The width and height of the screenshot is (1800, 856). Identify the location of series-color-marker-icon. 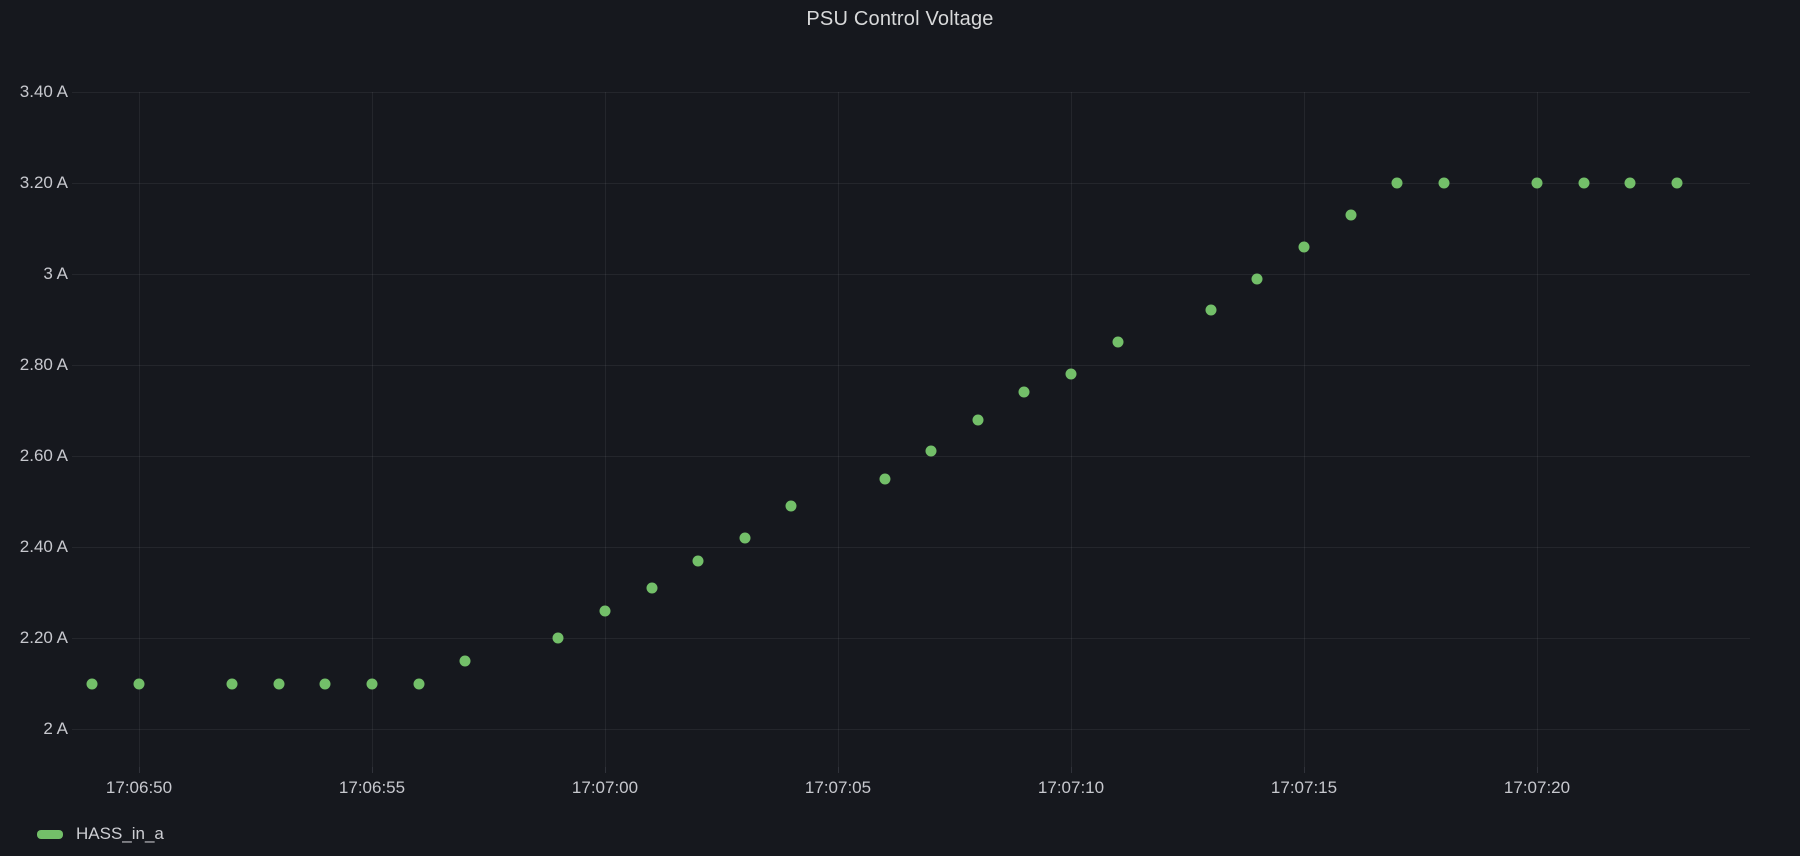
(50, 834).